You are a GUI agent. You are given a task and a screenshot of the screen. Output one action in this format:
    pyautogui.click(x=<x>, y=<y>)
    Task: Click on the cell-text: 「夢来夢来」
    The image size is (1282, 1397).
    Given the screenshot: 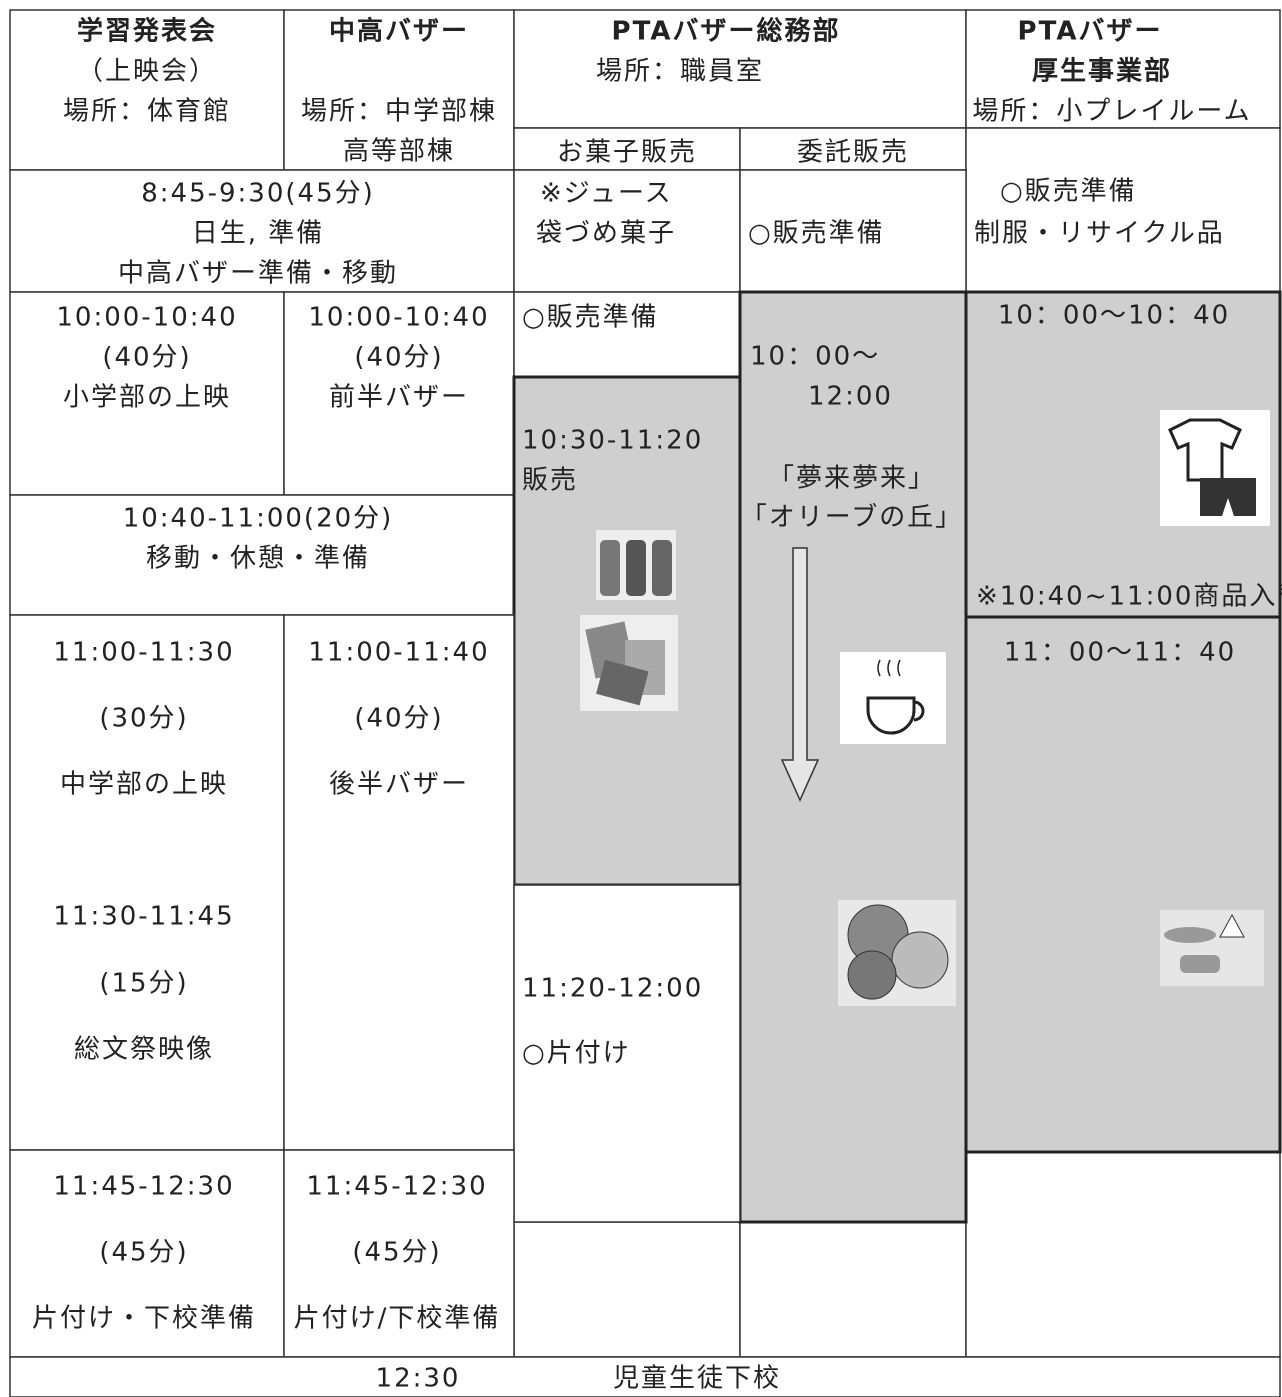 What is the action you would take?
    pyautogui.click(x=852, y=479)
    